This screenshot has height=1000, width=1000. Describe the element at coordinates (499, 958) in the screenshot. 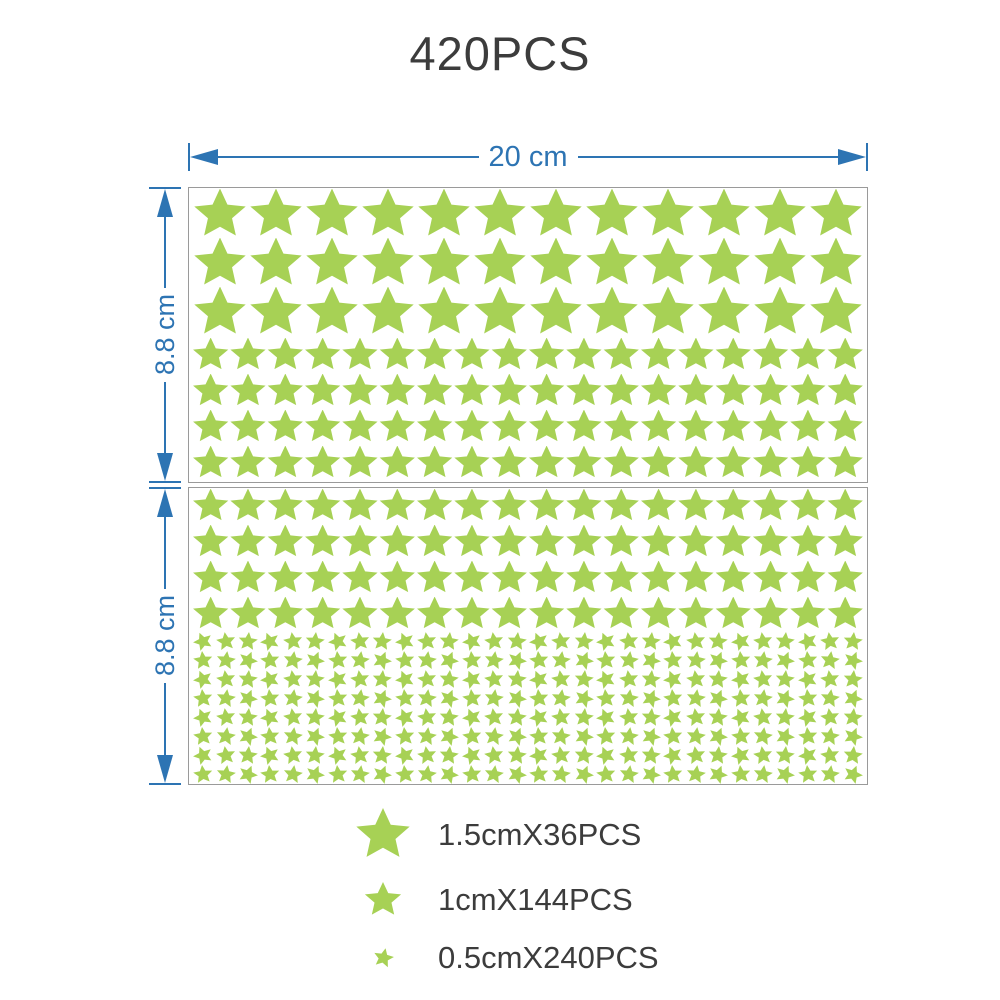

I see `legend-item-small: 0.5cmX240PCS` at that location.